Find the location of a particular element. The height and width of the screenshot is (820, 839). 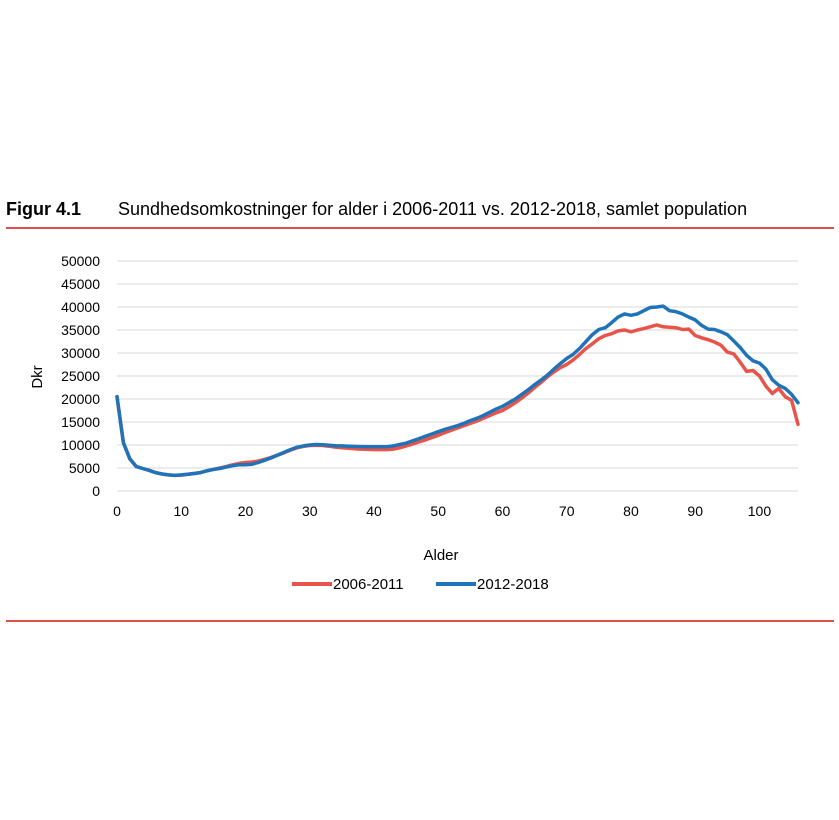

y-tick-label: 30000 is located at coordinates (80, 353).